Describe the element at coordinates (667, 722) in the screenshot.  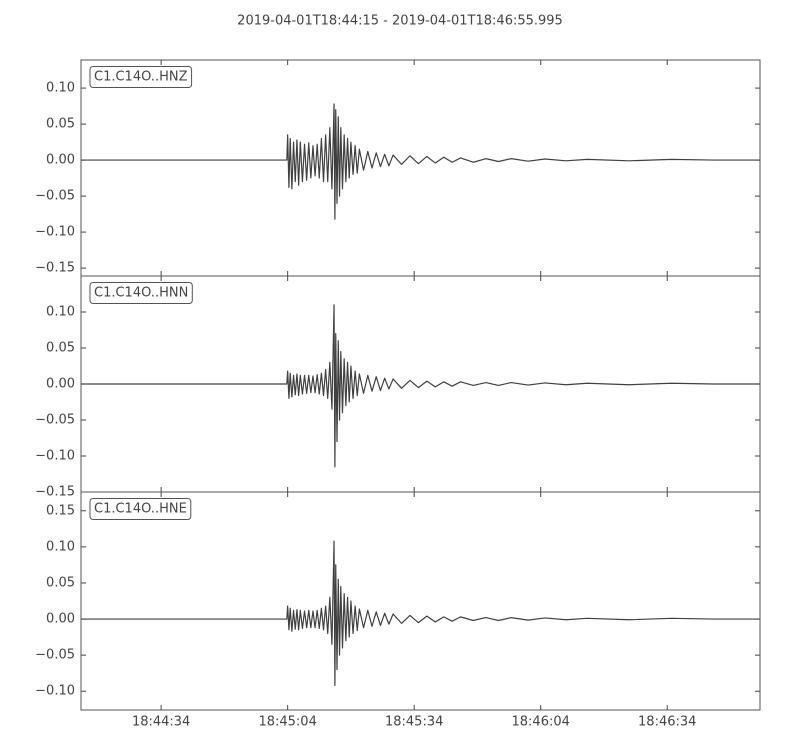
I see `x-tick-label: 18:46:34` at that location.